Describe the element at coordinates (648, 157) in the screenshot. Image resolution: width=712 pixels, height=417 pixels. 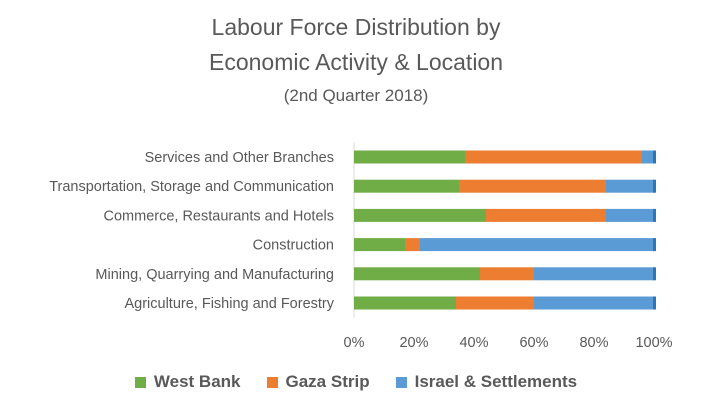
I see `bar-services-and-other-branches-israel-settlements` at that location.